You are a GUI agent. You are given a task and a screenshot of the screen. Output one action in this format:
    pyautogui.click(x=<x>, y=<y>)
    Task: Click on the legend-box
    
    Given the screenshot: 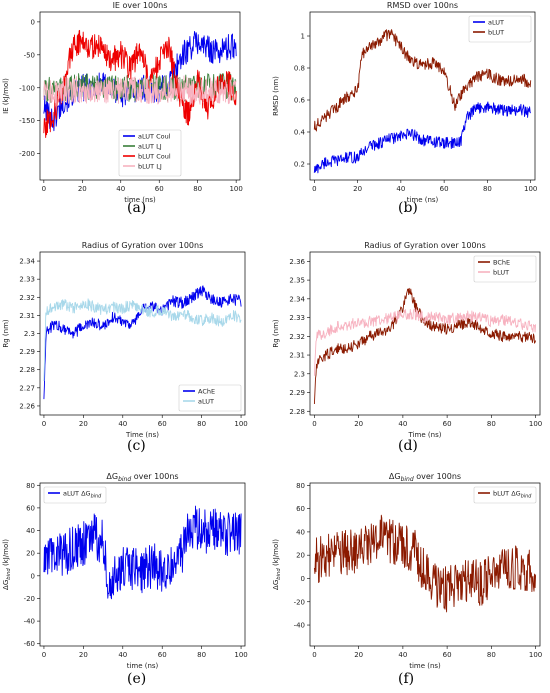 What is the action you would take?
    pyautogui.click(x=150, y=153)
    